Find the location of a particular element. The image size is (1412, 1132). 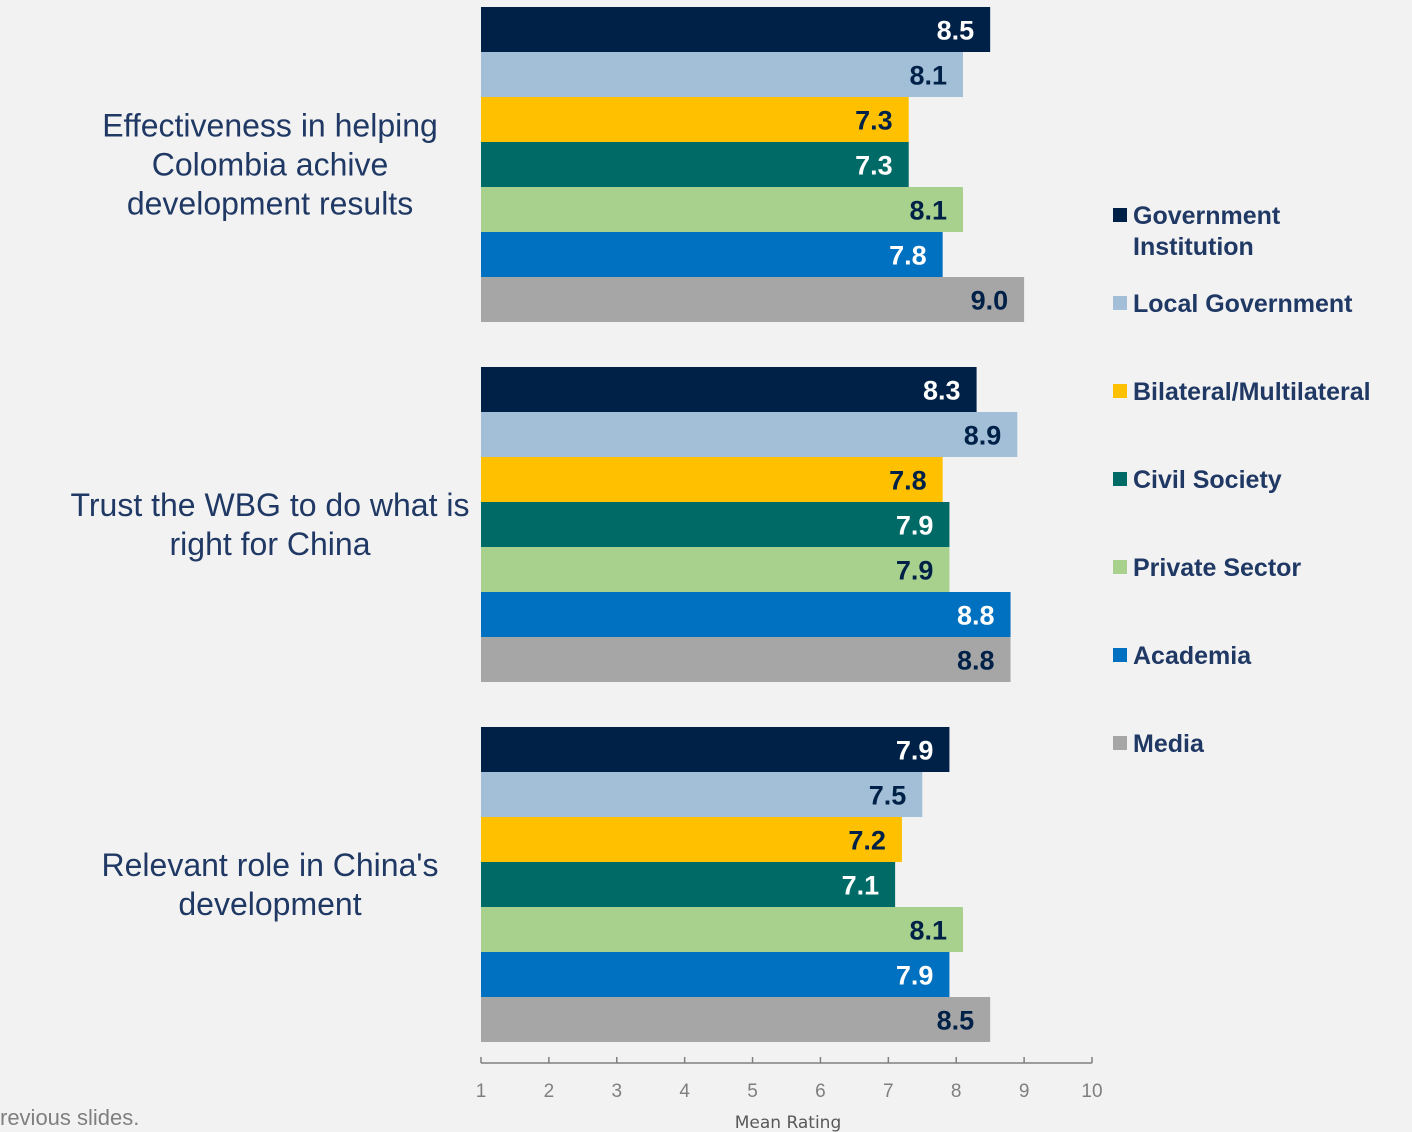

x-axis-title: Mean Rating is located at coordinates (788, 1122).